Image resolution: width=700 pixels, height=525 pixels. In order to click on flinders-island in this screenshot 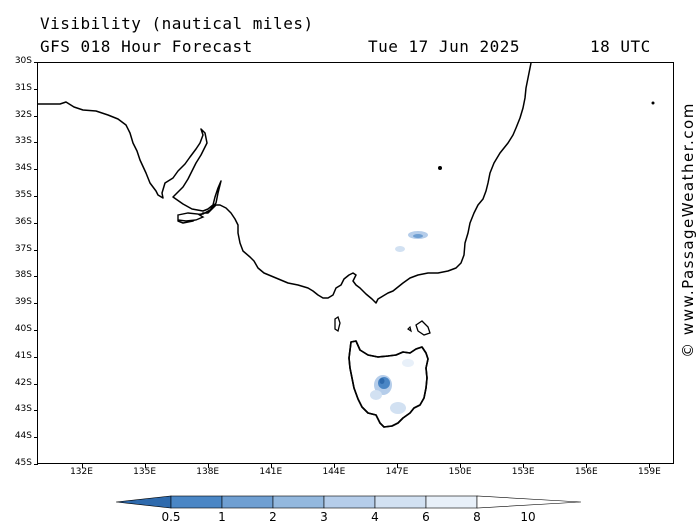, I will do `click(423, 328)`.